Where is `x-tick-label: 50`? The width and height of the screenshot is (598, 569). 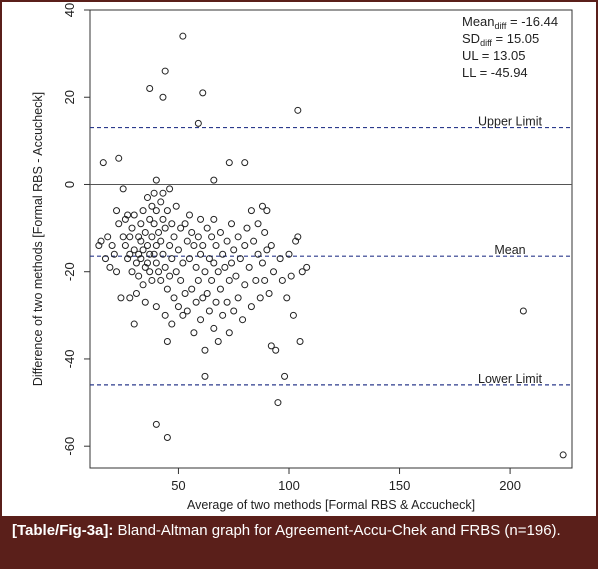 x-tick-label: 50 is located at coordinates (178, 485).